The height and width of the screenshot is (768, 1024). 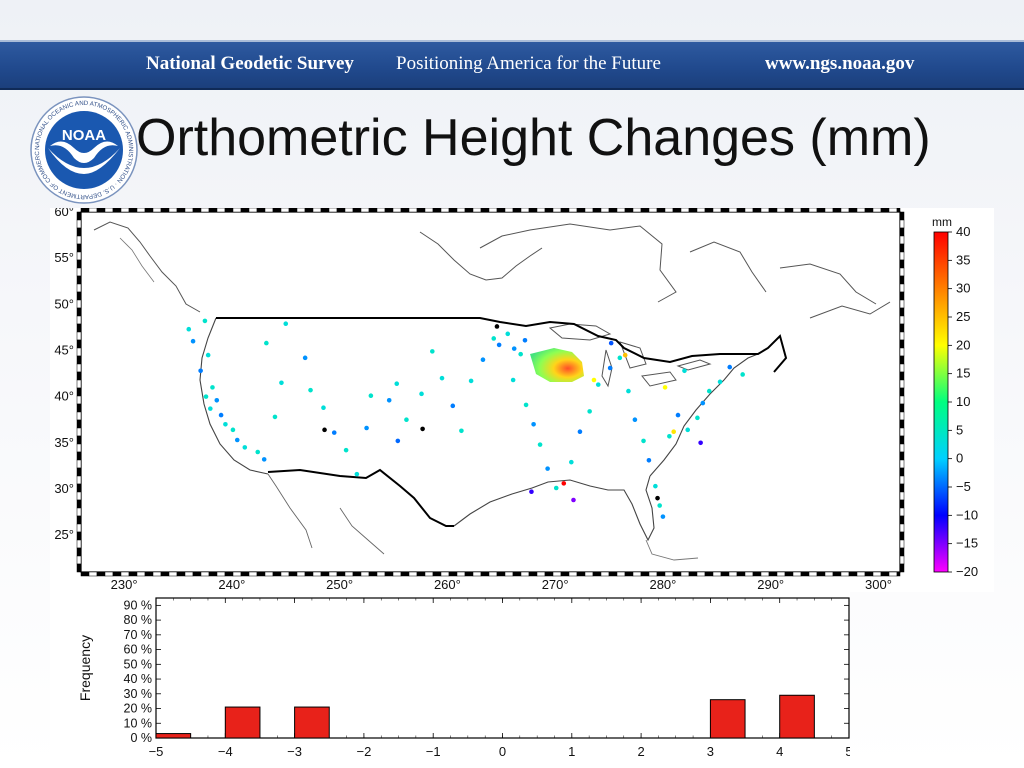 I want to click on colorbar-tick-label: 20, so click(x=963, y=344).